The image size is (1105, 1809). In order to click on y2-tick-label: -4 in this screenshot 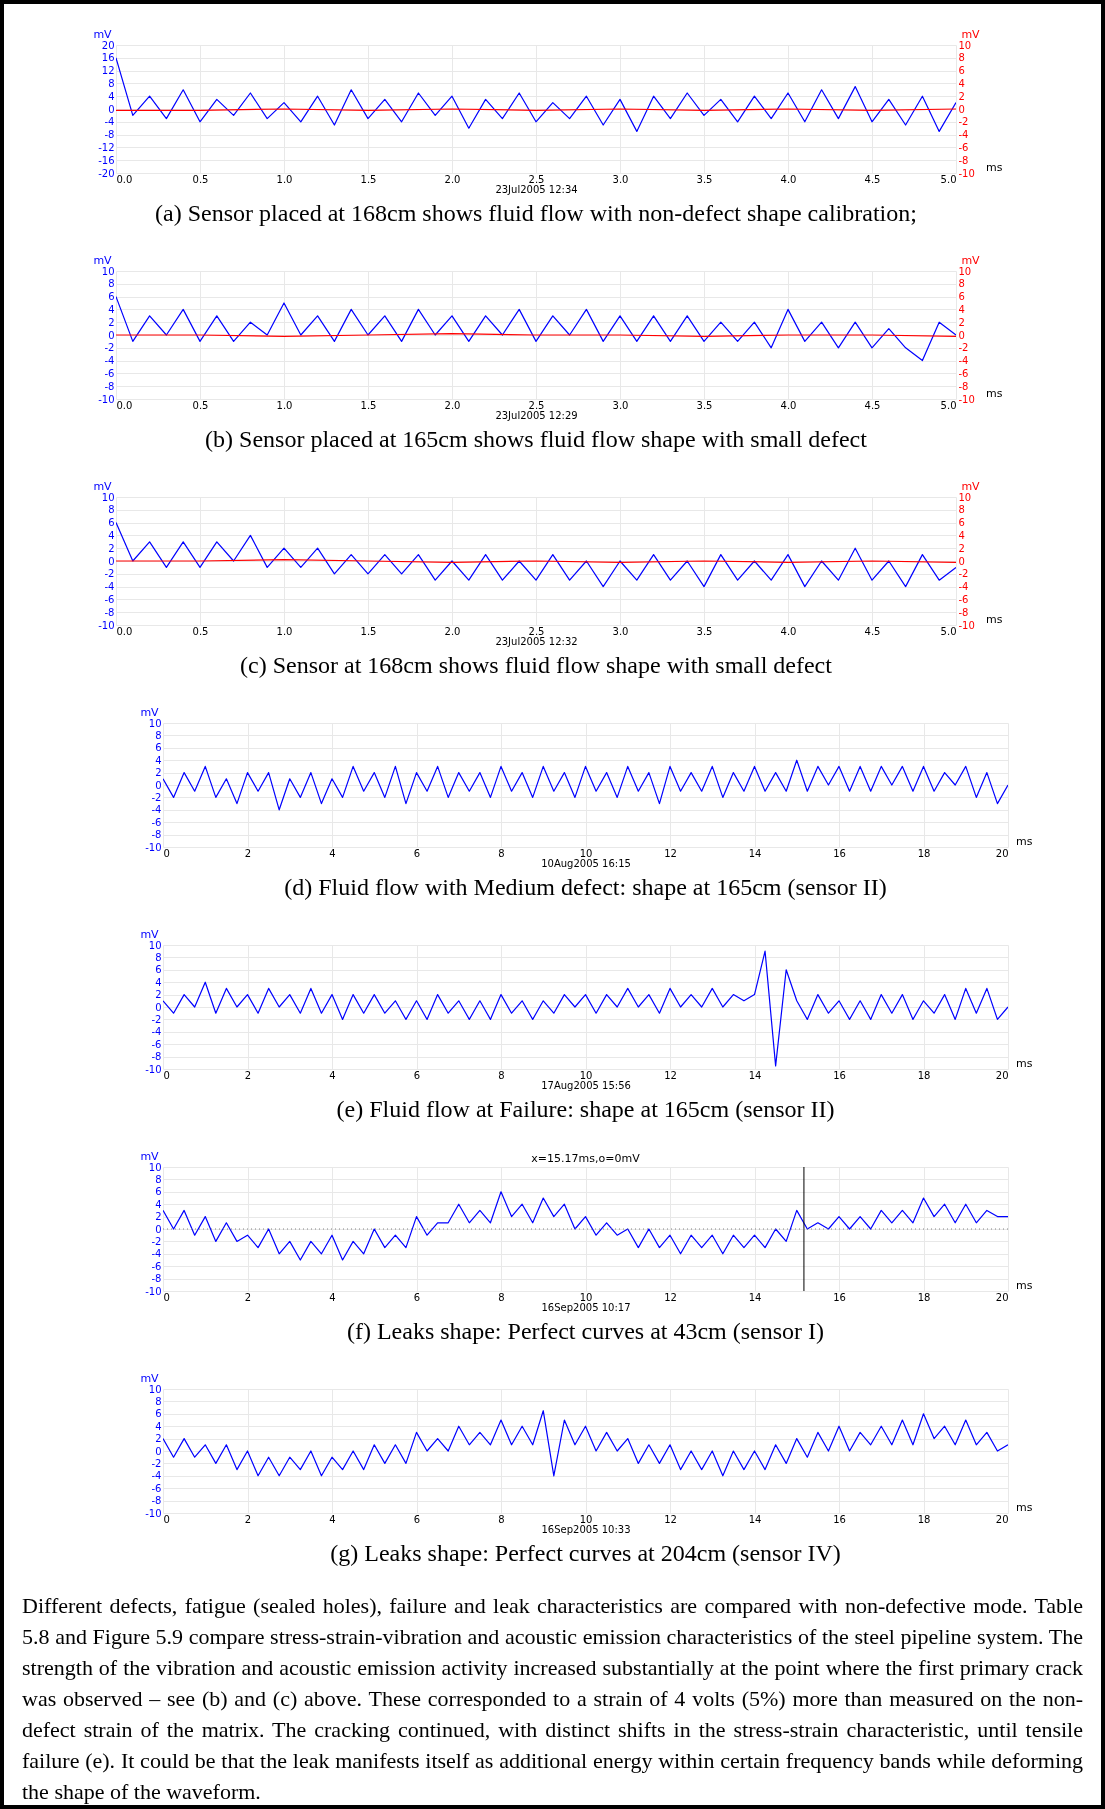, I will do `click(963, 361)`.